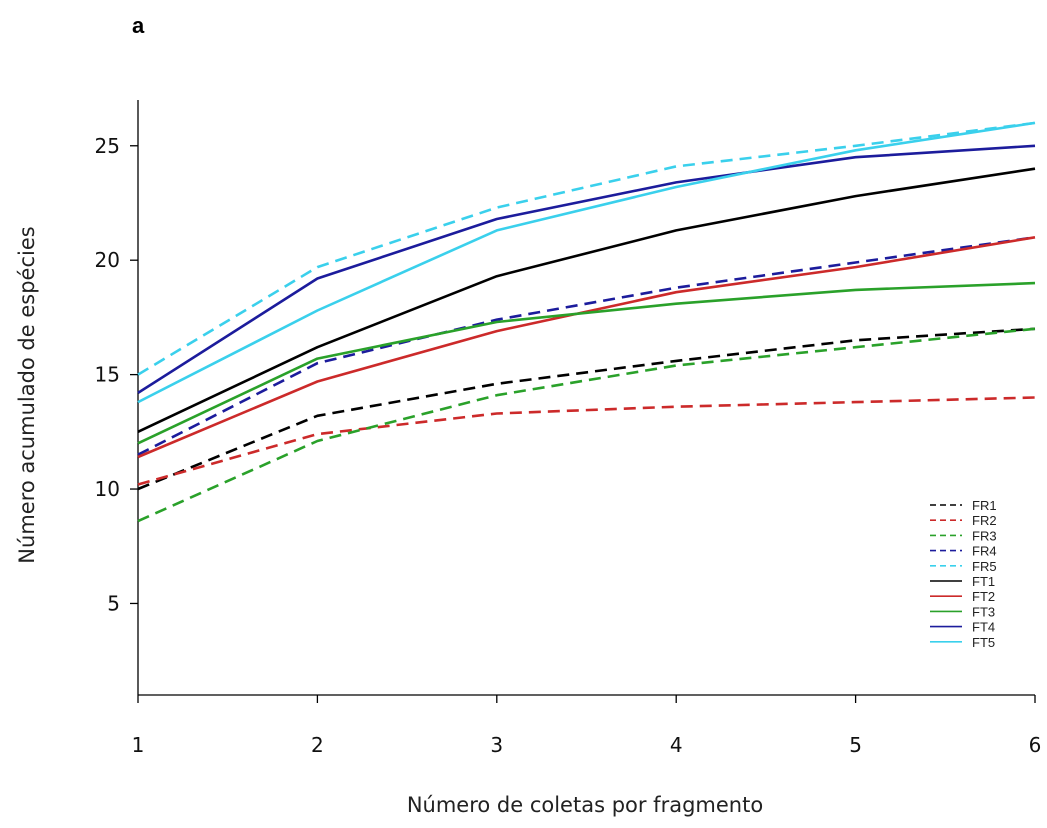 This screenshot has width=1047, height=828. I want to click on legend-item: FR5, so click(963, 566).